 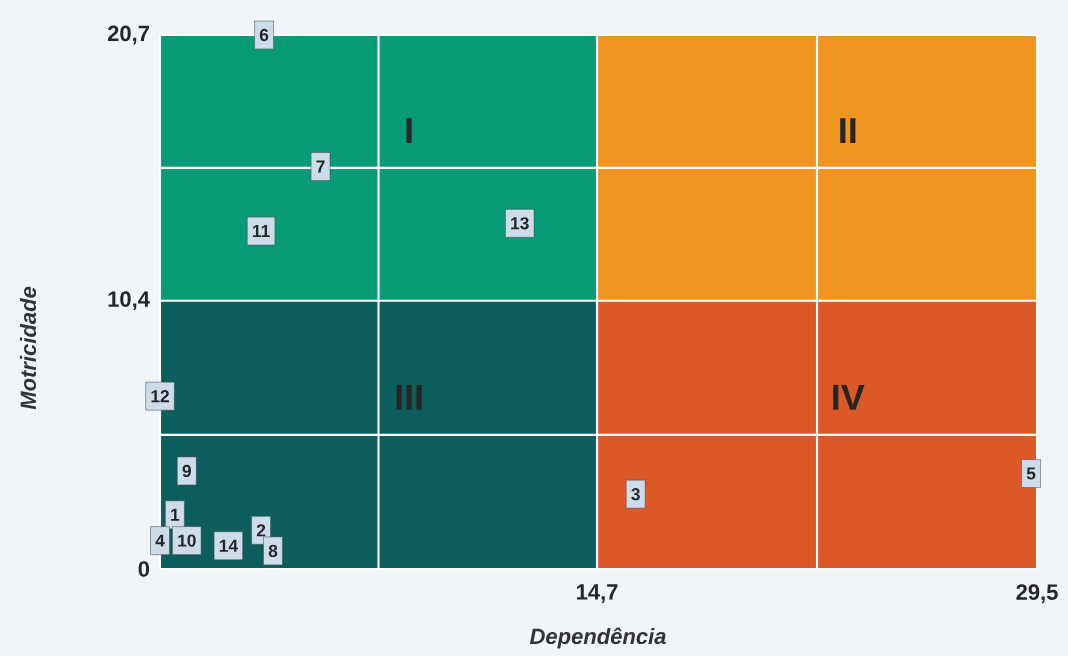 I want to click on series-label: 10, so click(x=187, y=540).